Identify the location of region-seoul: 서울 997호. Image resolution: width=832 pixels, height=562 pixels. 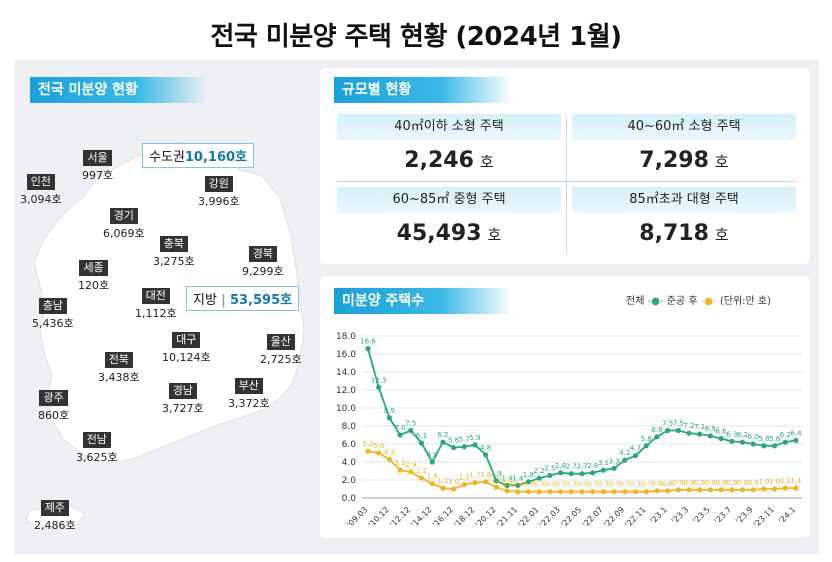
(97, 166).